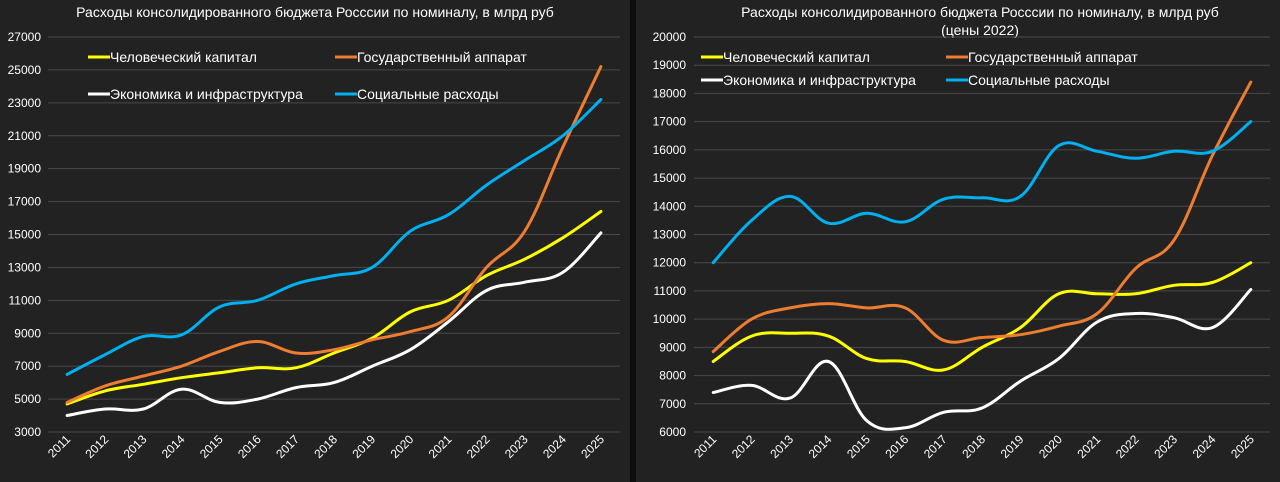 The height and width of the screenshot is (482, 1280). I want to click on y-tick-label: 10000, so click(670, 319).